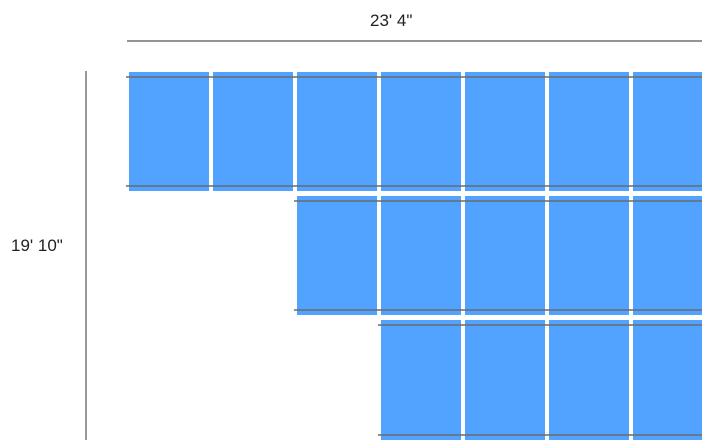 The image size is (702, 440). What do you see at coordinates (37, 245) in the screenshot?
I see `height-dimension-label: 19' 10"` at bounding box center [37, 245].